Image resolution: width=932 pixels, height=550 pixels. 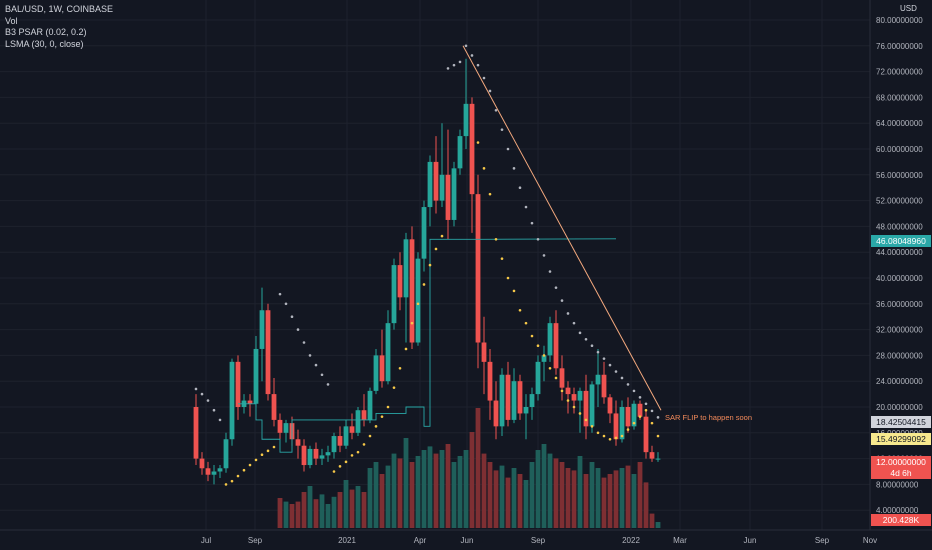 What do you see at coordinates (538, 540) in the screenshot?
I see `x-tick-label: Sep` at bounding box center [538, 540].